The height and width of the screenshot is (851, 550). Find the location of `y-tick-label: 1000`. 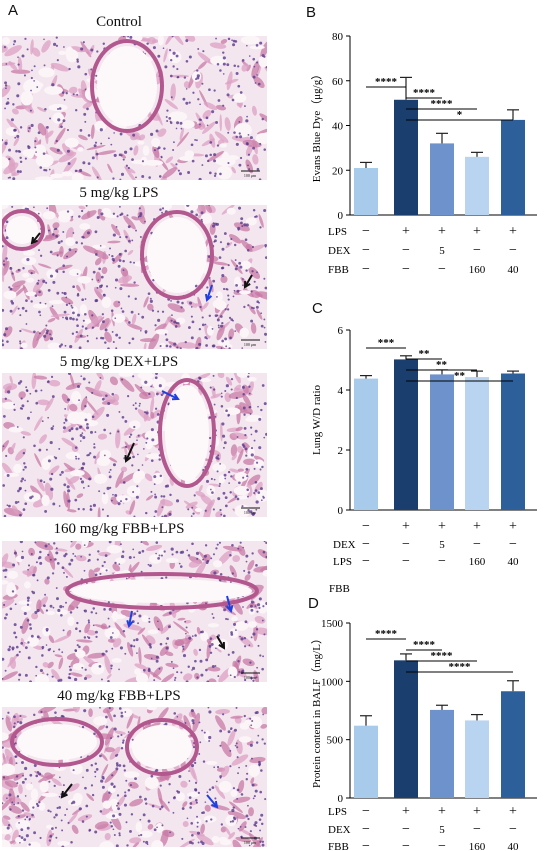

y-tick-label: 1000 is located at coordinates (332, 682).